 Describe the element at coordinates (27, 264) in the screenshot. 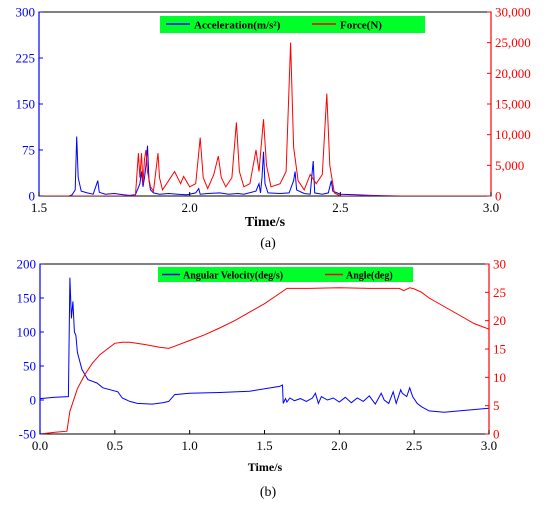

I see `left-tick-label: 200` at that location.